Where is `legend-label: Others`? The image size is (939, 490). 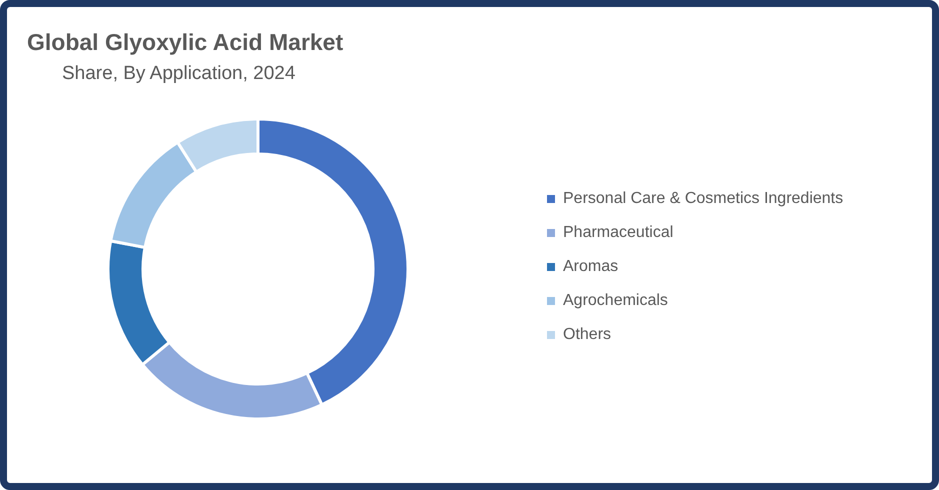 legend-label: Others is located at coordinates (587, 334).